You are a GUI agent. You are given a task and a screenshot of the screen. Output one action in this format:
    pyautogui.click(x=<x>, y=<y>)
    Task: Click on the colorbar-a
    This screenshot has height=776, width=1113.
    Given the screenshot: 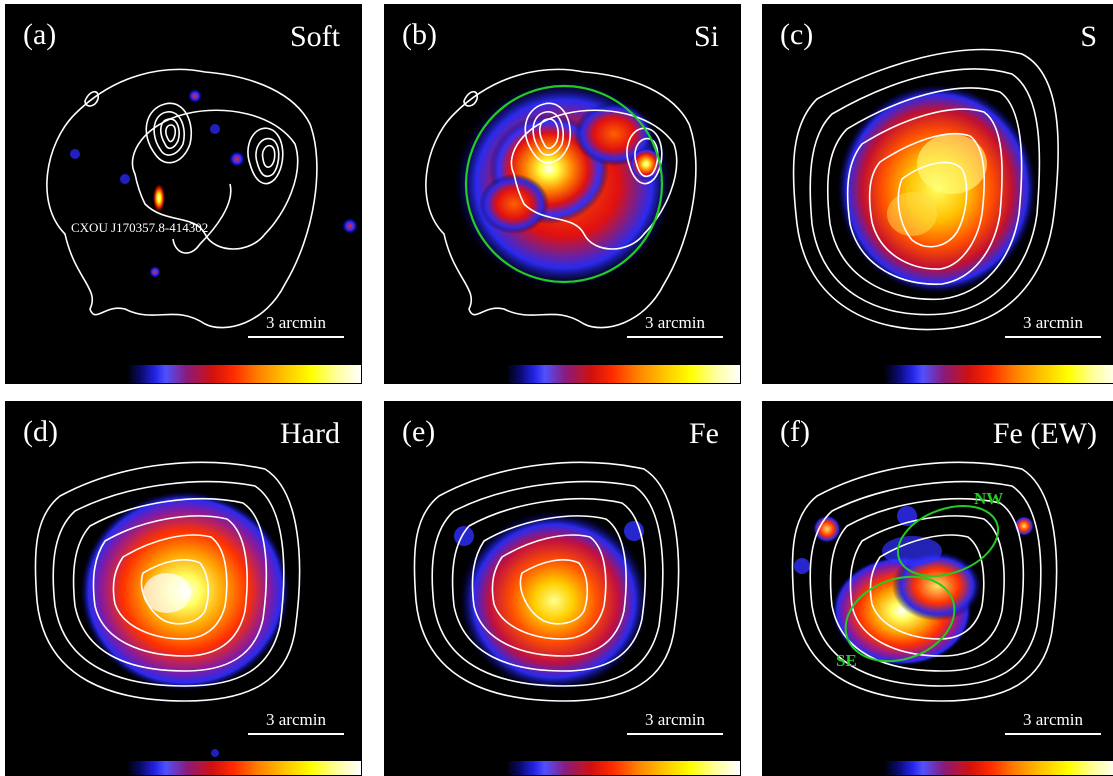 What is the action you would take?
    pyautogui.click(x=183, y=374)
    